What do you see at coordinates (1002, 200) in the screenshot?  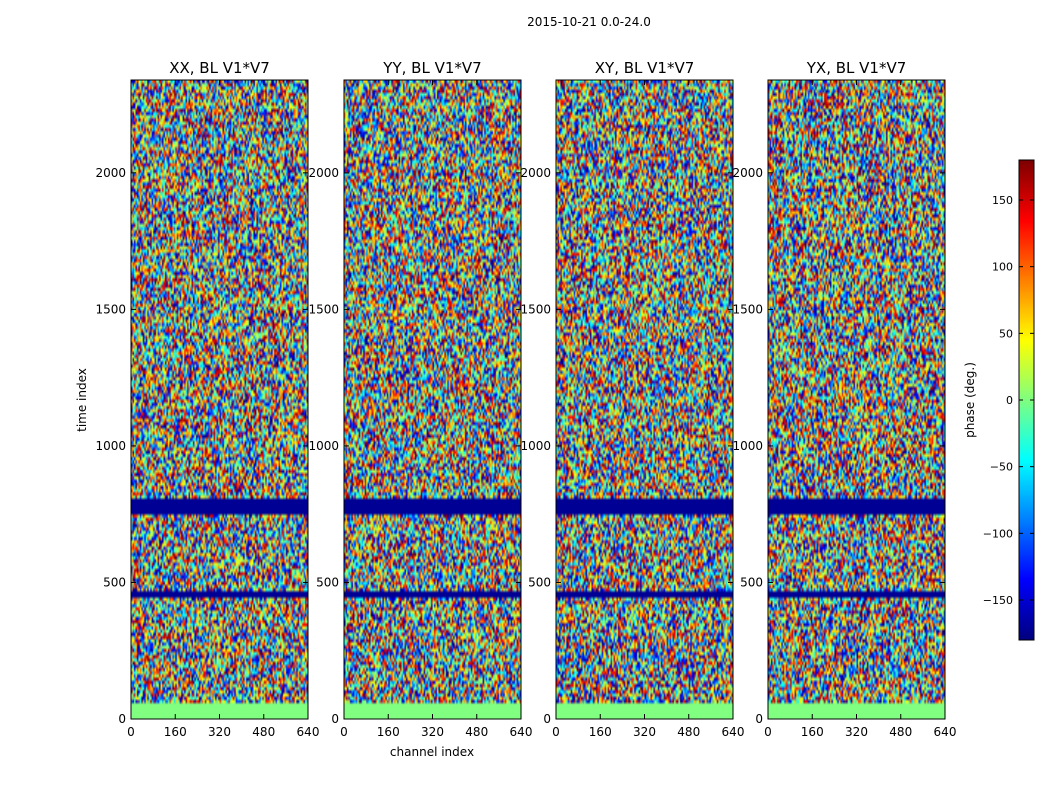 I see `colorbar-tick-label: 150` at bounding box center [1002, 200].